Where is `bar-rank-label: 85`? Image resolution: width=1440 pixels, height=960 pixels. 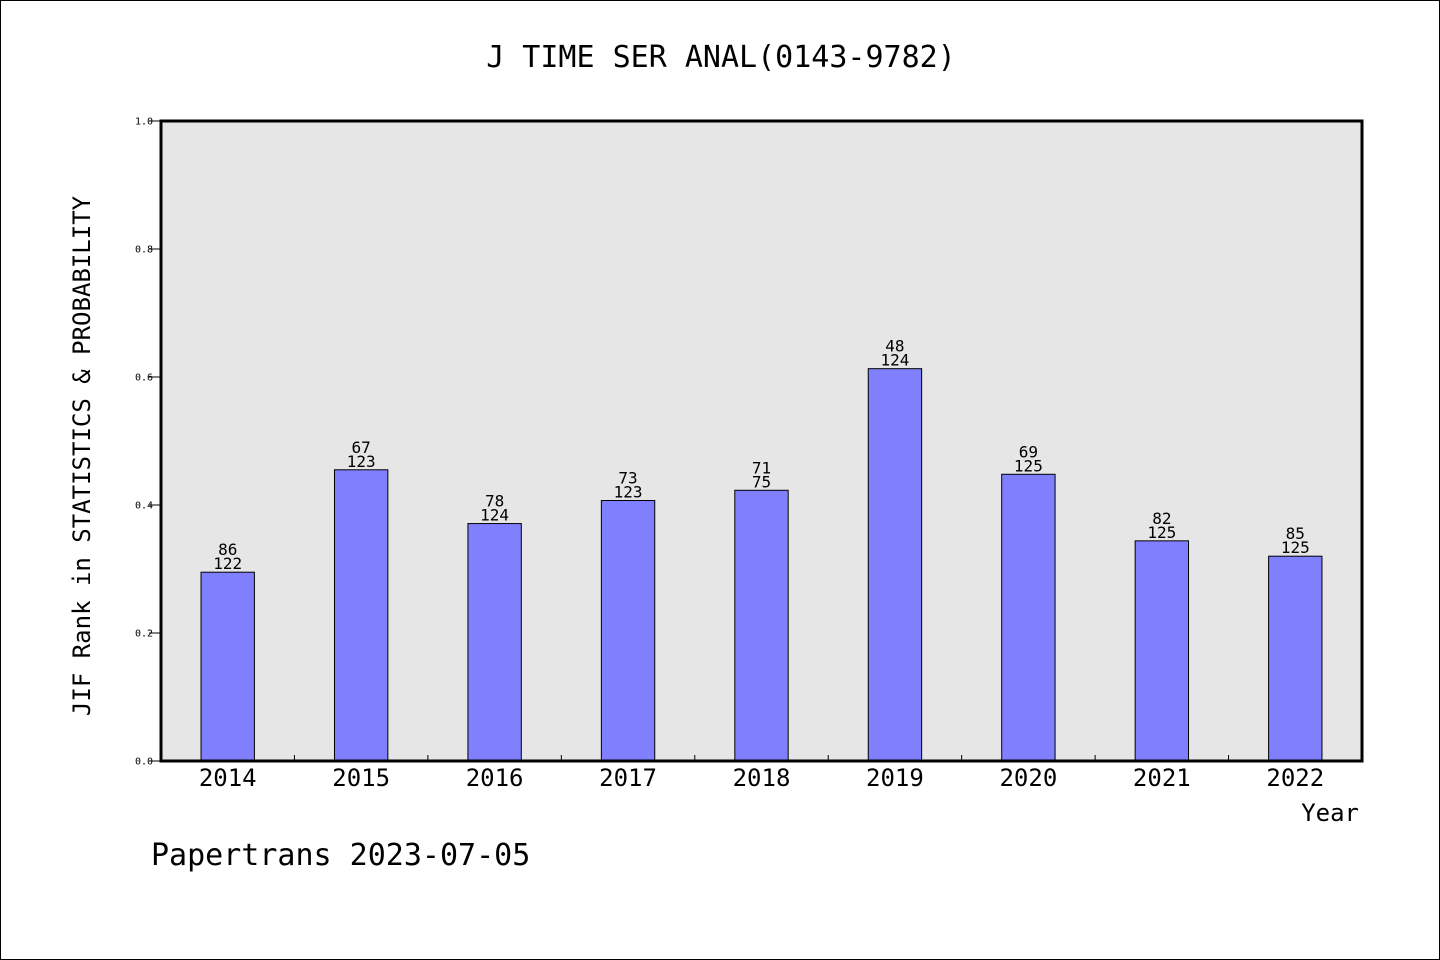
bar-rank-label: 85 is located at coordinates (1295, 533).